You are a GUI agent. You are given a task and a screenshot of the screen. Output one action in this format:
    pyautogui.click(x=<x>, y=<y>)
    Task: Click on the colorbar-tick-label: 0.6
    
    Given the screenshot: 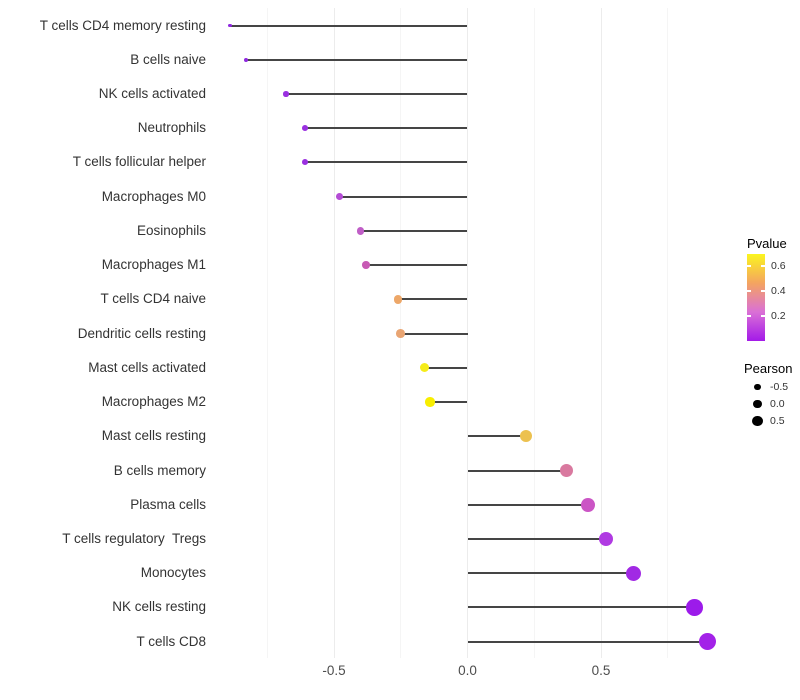 What is the action you would take?
    pyautogui.click(x=778, y=266)
    